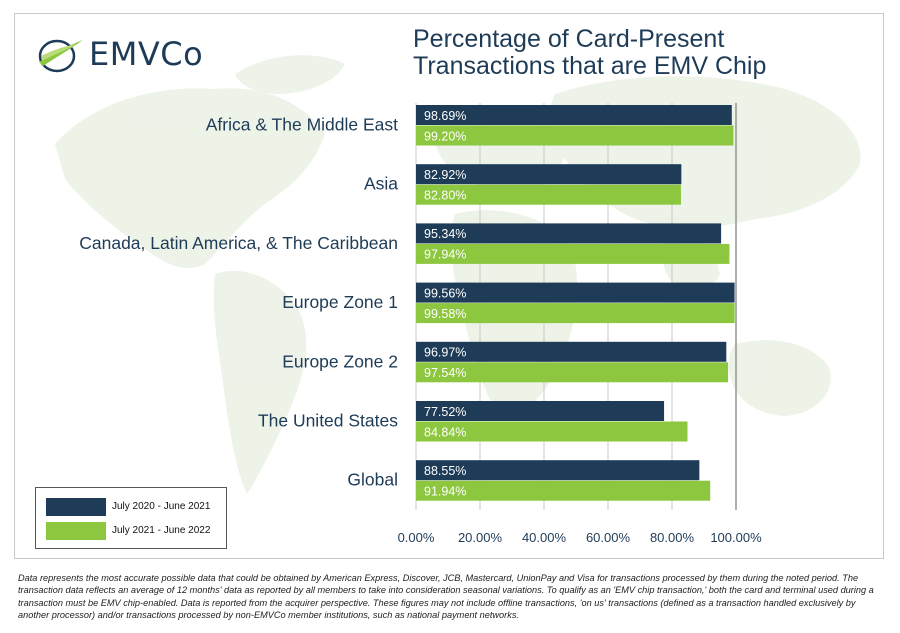 This screenshot has height=633, width=900. What do you see at coordinates (302, 125) in the screenshot?
I see `category-label: Africa & The Middle East` at bounding box center [302, 125].